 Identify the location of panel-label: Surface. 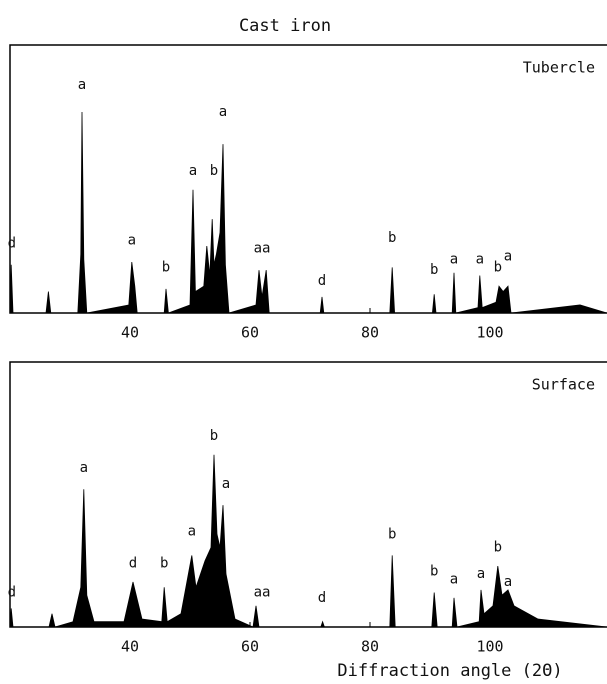
(563, 385).